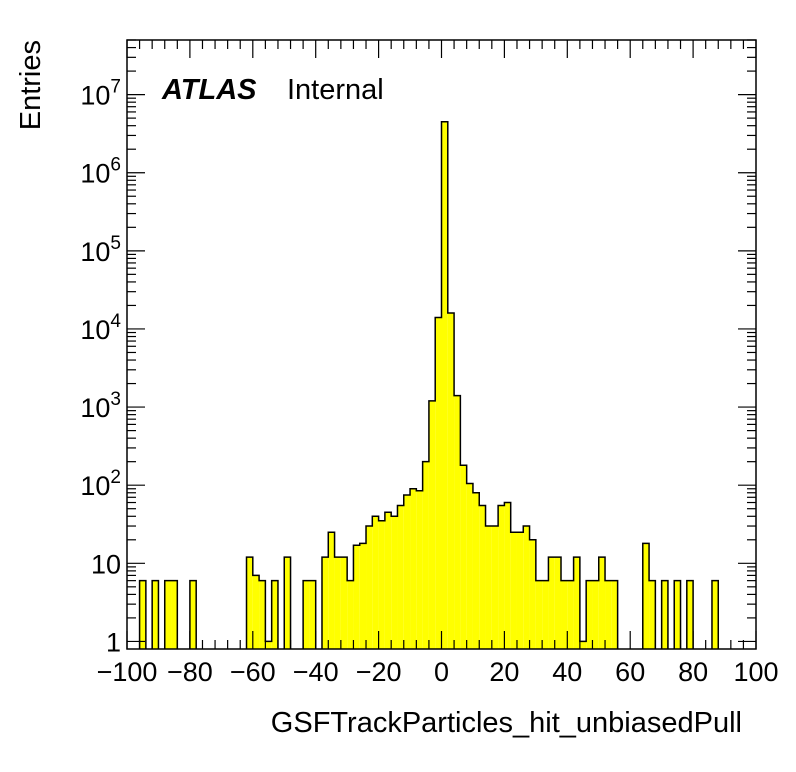 Image resolution: width=796 pixels, height=772 pixels. What do you see at coordinates (506, 723) in the screenshot?
I see `x-axis-title: GSFTrackParticles_hit_unbiasedPull` at bounding box center [506, 723].